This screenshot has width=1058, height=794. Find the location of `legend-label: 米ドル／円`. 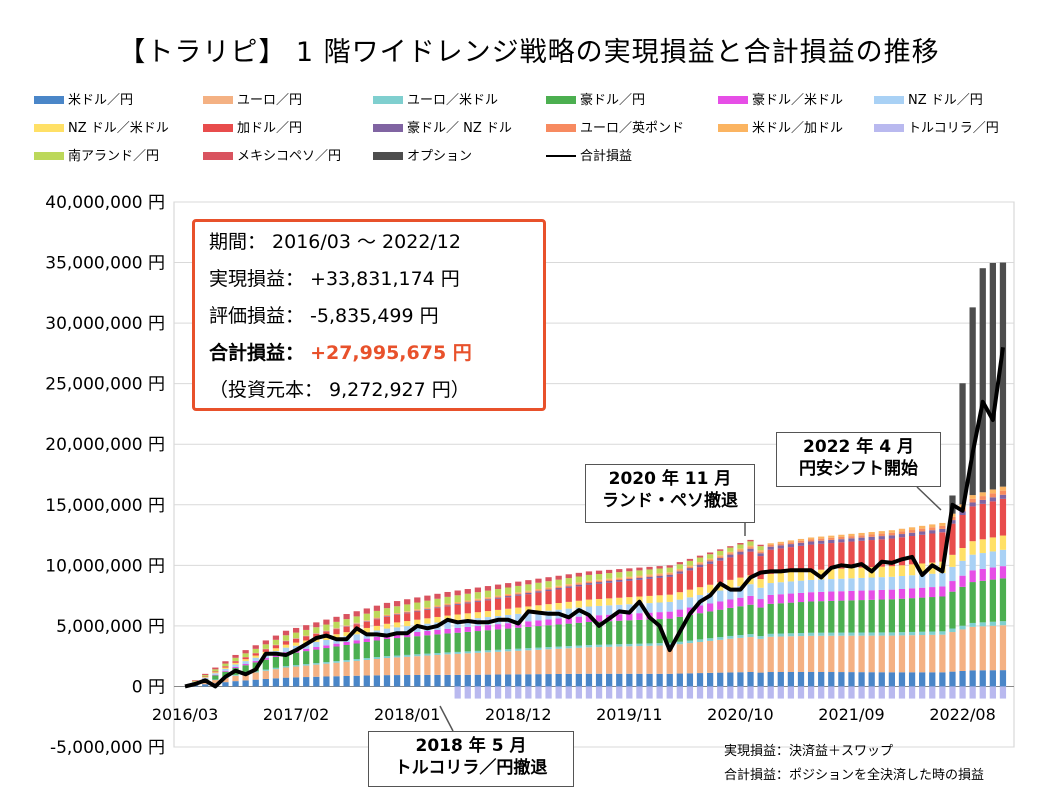

legend-label: 米ドル／円 is located at coordinates (101, 100).